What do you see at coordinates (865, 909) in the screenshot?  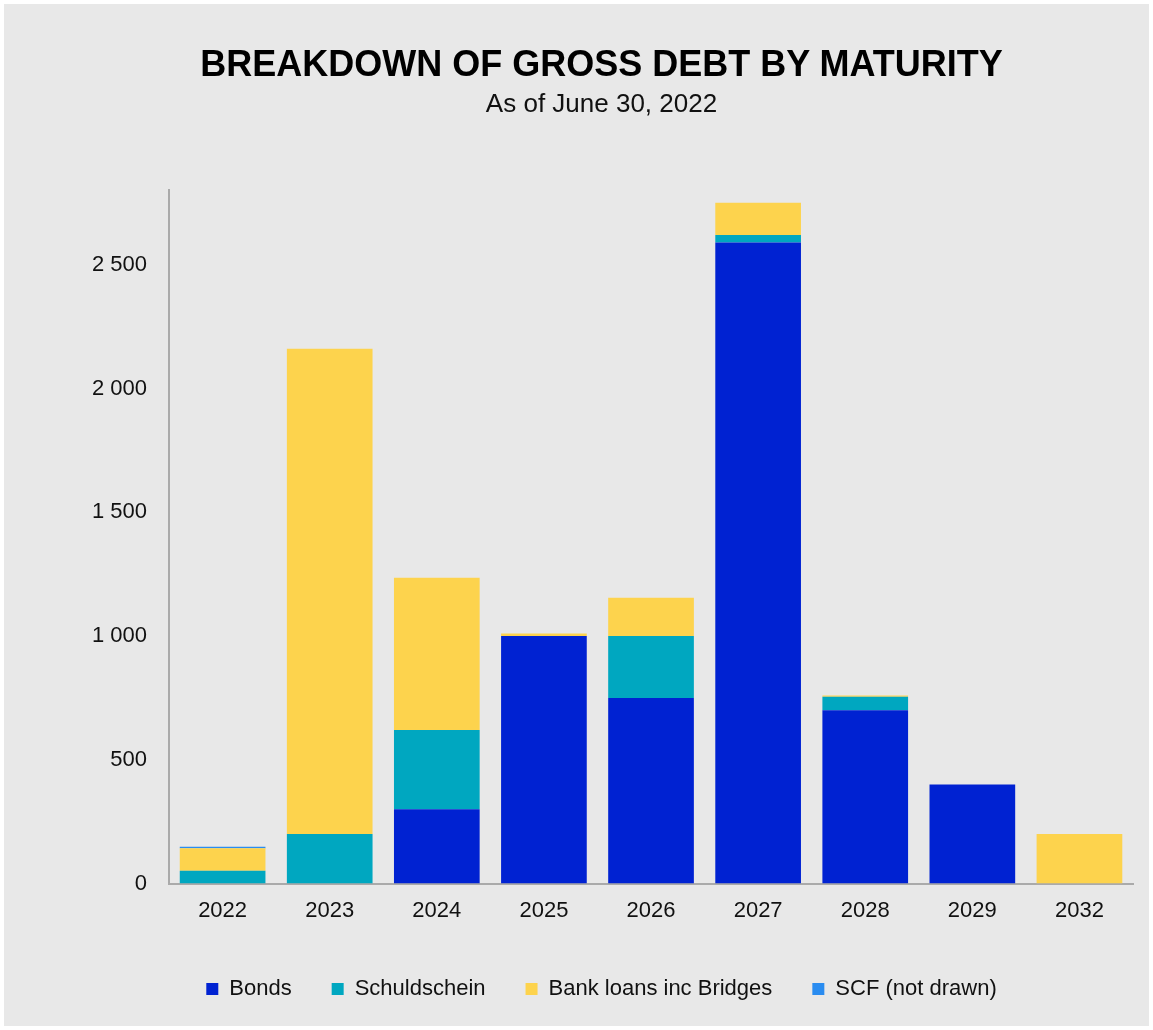 I see `x-tick-label: 2028` at bounding box center [865, 909].